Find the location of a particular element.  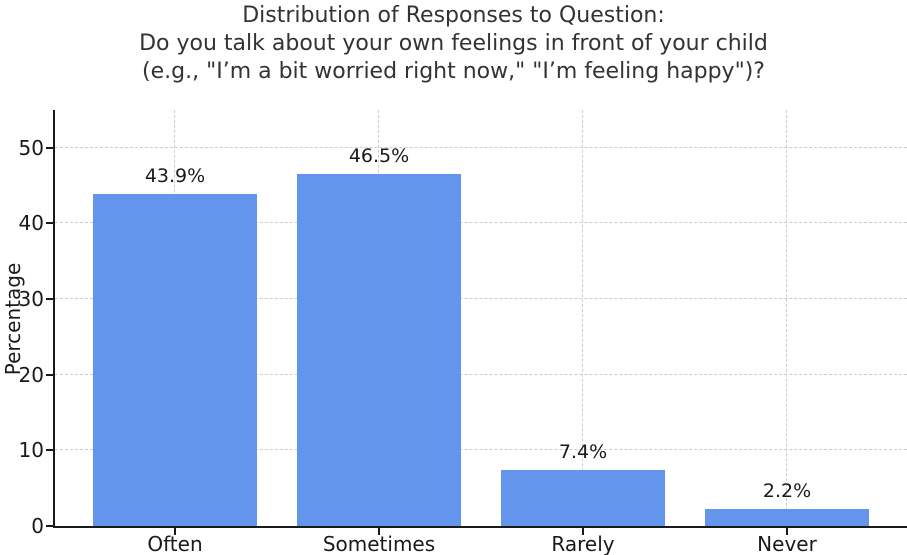

bar-rarely is located at coordinates (583, 498).